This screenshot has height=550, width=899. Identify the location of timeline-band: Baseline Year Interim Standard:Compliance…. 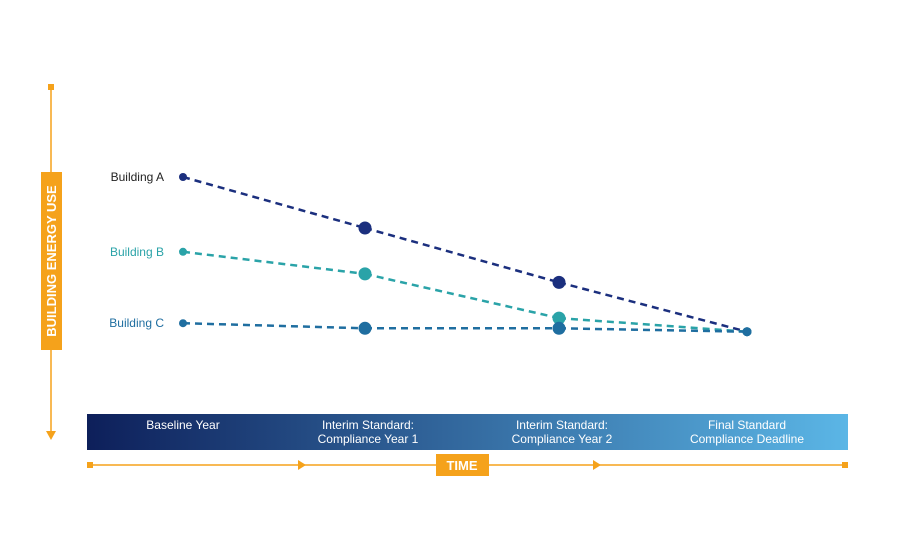
(467, 432).